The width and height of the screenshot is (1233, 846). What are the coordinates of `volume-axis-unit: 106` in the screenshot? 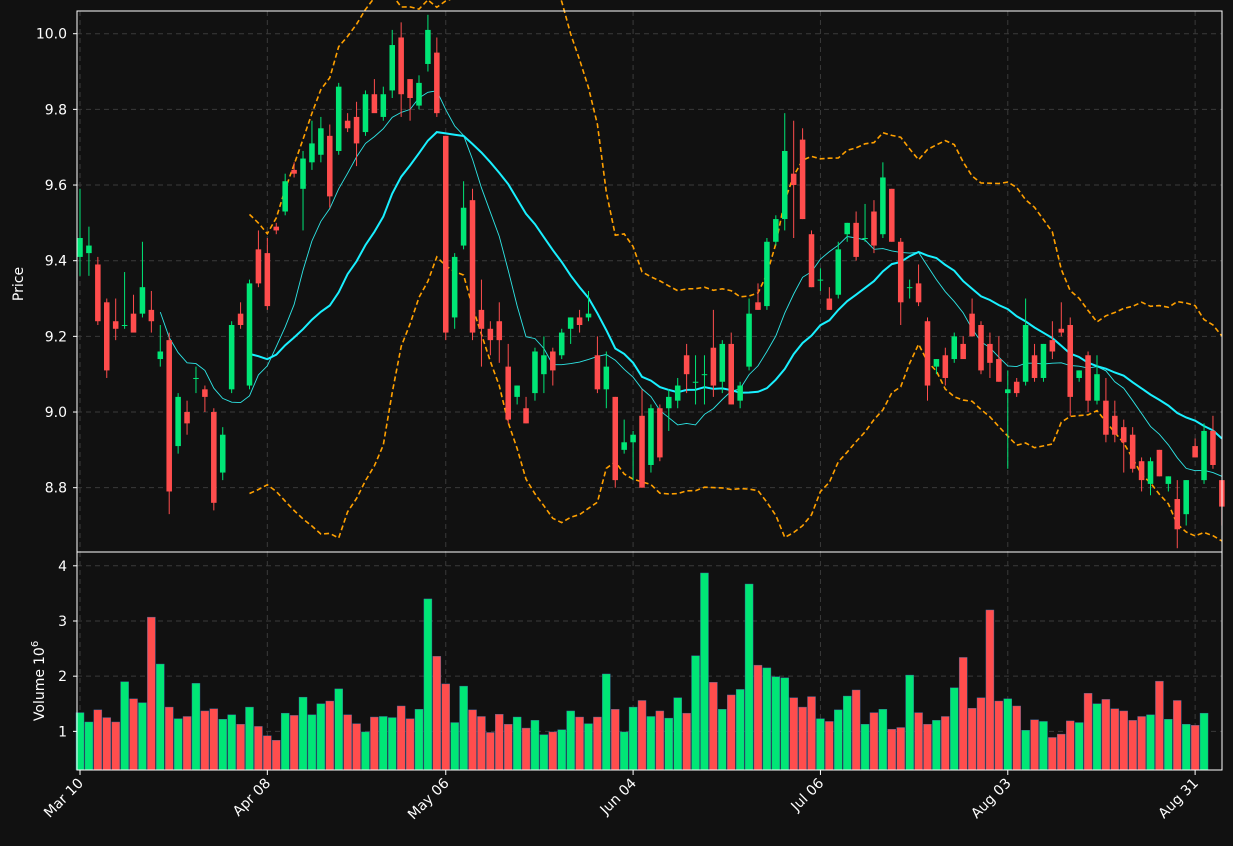 It's located at (39, 653).